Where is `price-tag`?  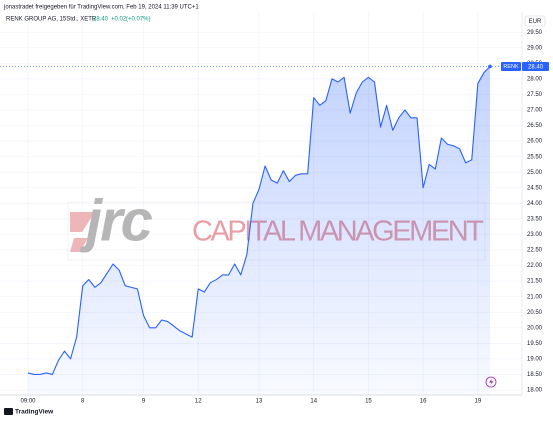 price-tag is located at coordinates (535, 66).